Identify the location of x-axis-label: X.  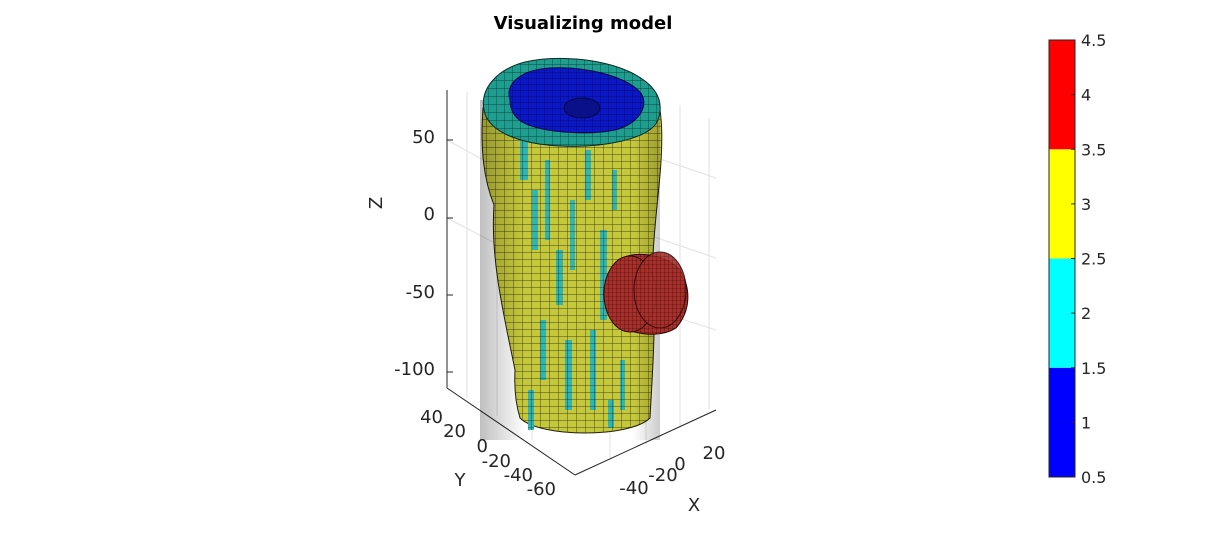
(694, 505).